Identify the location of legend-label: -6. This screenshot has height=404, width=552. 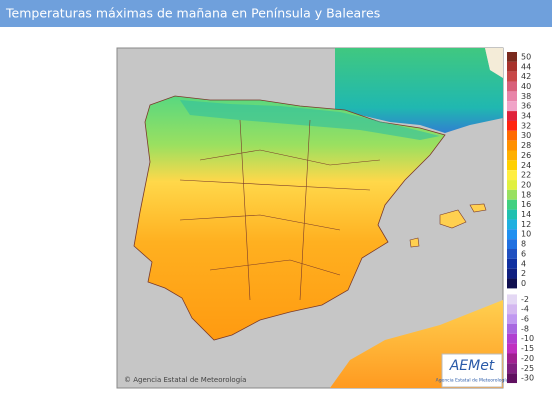
(525, 319).